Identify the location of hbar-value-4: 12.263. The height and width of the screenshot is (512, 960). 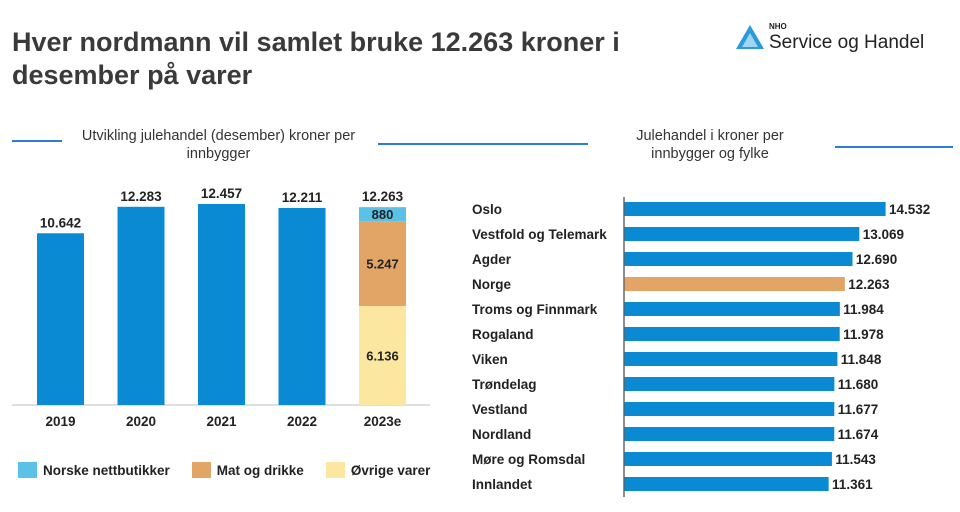
(869, 284).